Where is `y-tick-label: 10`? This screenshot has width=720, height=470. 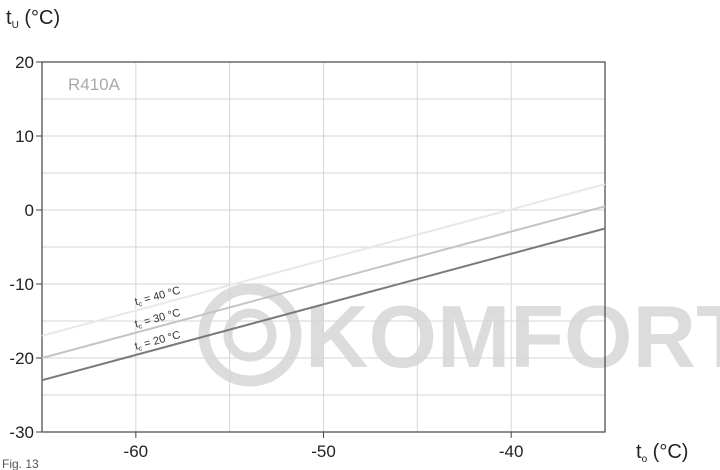
y-tick-label: 10 is located at coordinates (24, 136).